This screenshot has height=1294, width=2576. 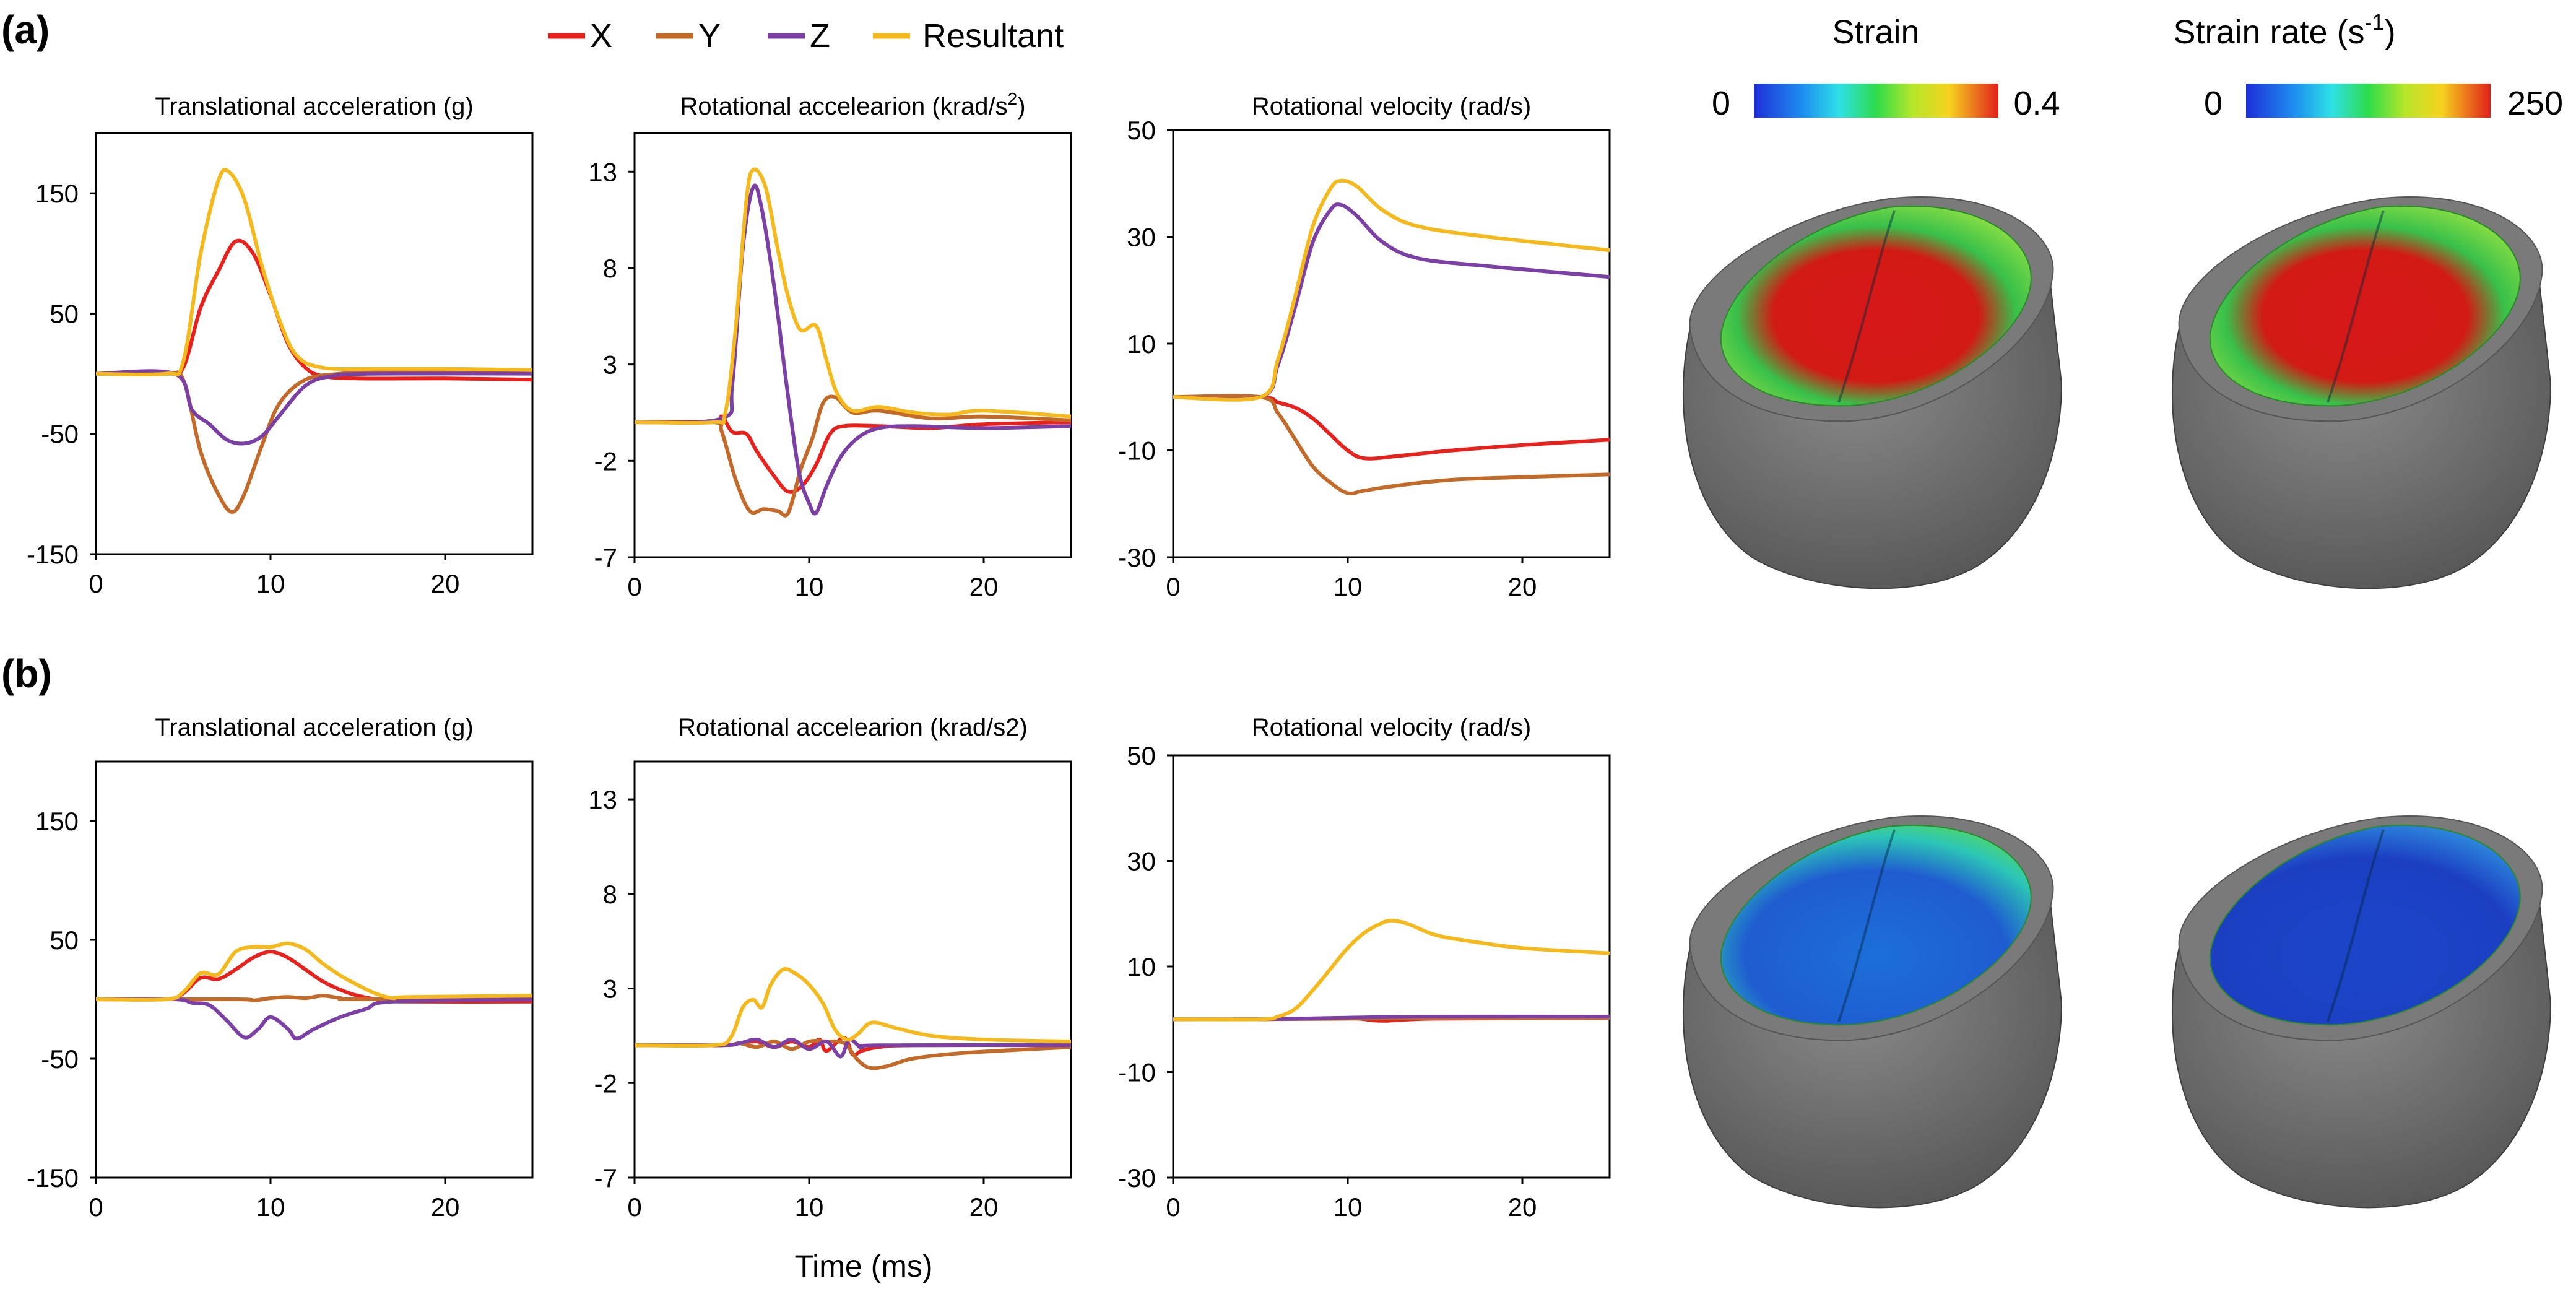 I want to click on legend-label-resultant: Resultant, so click(x=993, y=35).